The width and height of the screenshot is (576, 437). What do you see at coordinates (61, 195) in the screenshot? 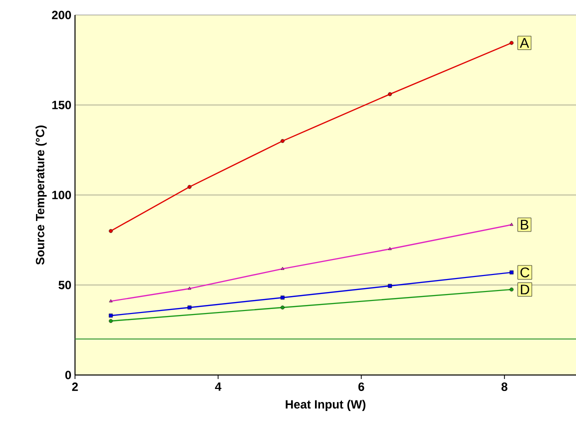
I see `y-tick-label: 100` at bounding box center [61, 195].